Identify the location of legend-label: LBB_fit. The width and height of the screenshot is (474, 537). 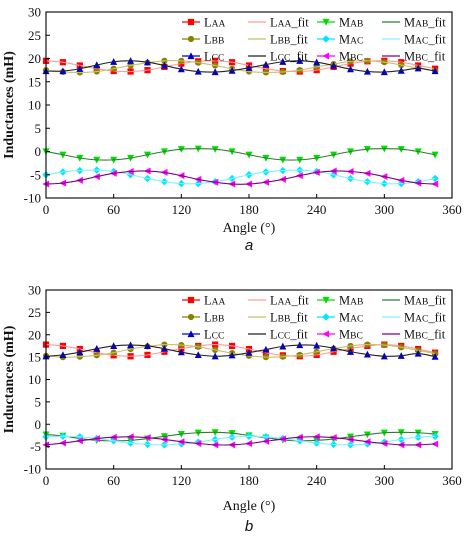
(289, 317).